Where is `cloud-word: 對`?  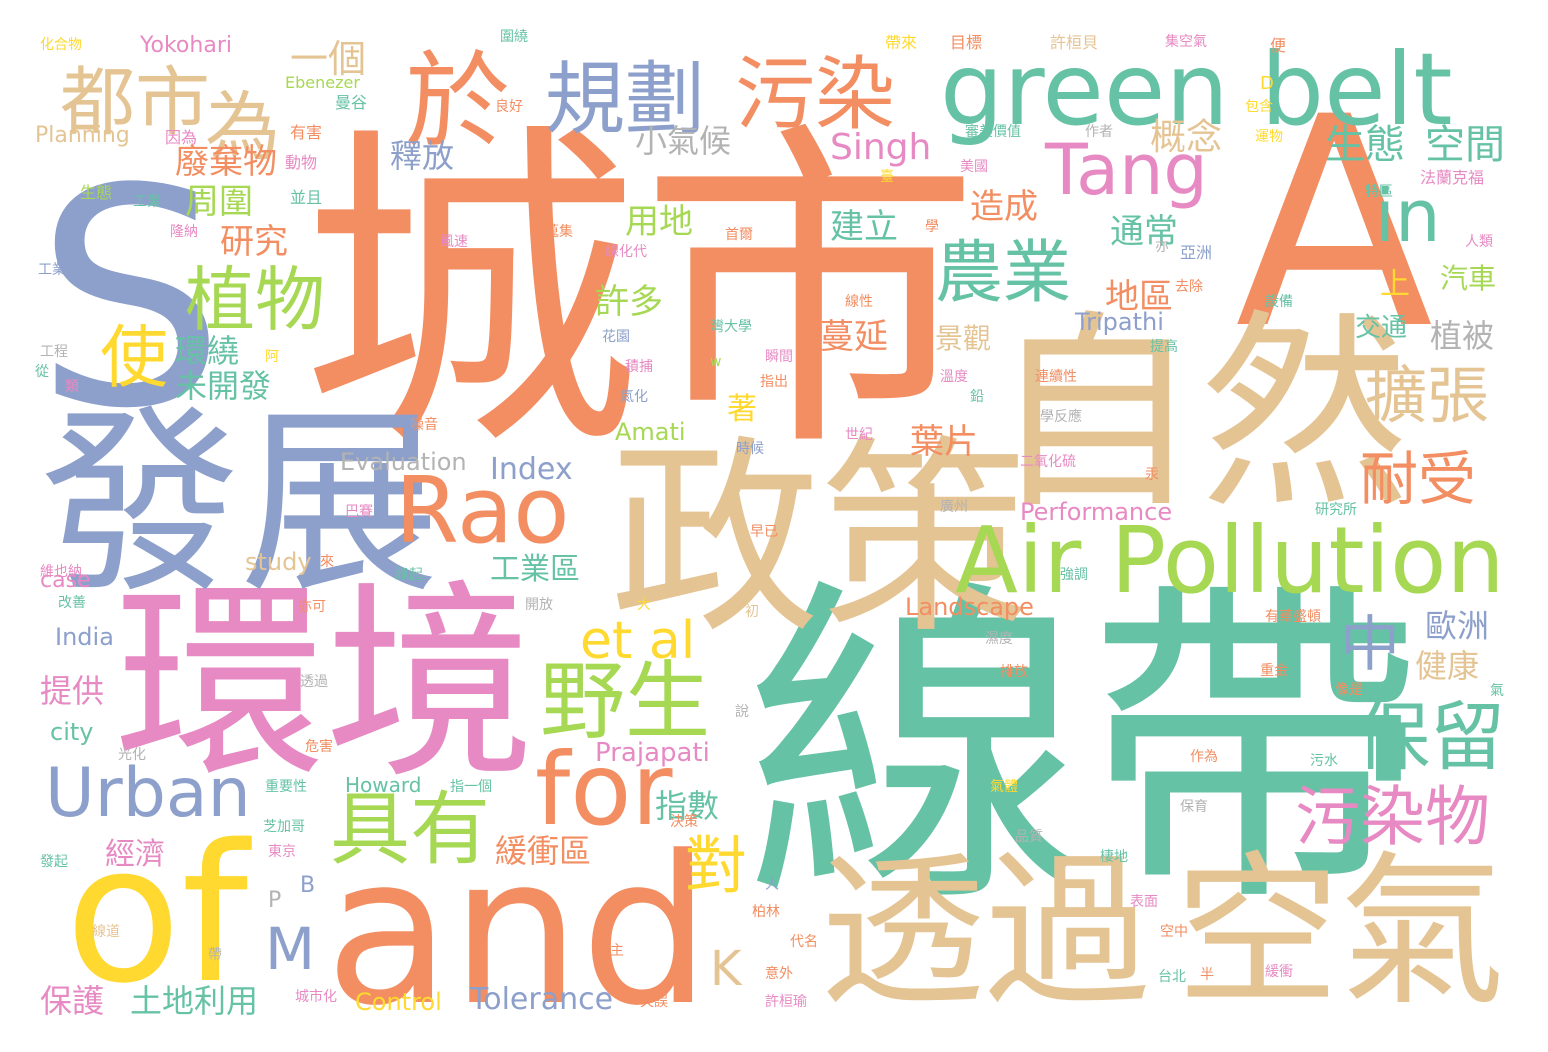
cloud-word: 對 is located at coordinates (716, 865).